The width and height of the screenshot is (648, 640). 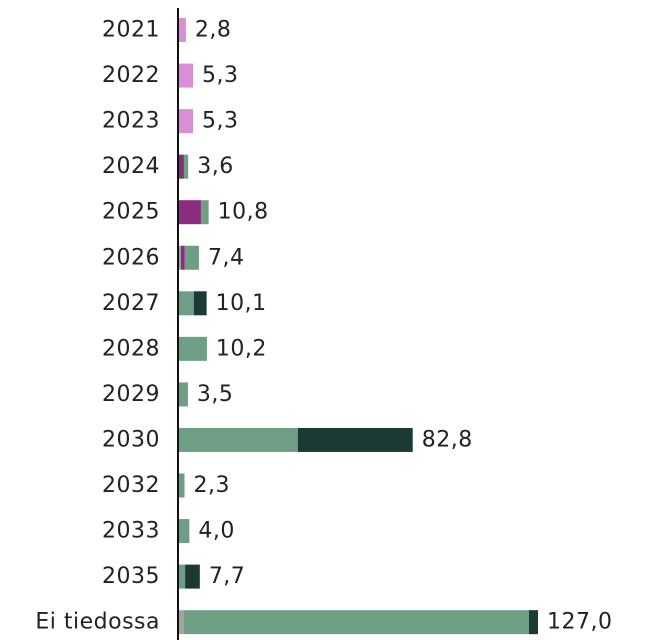 I want to click on category-label: 2030, so click(x=131, y=439).